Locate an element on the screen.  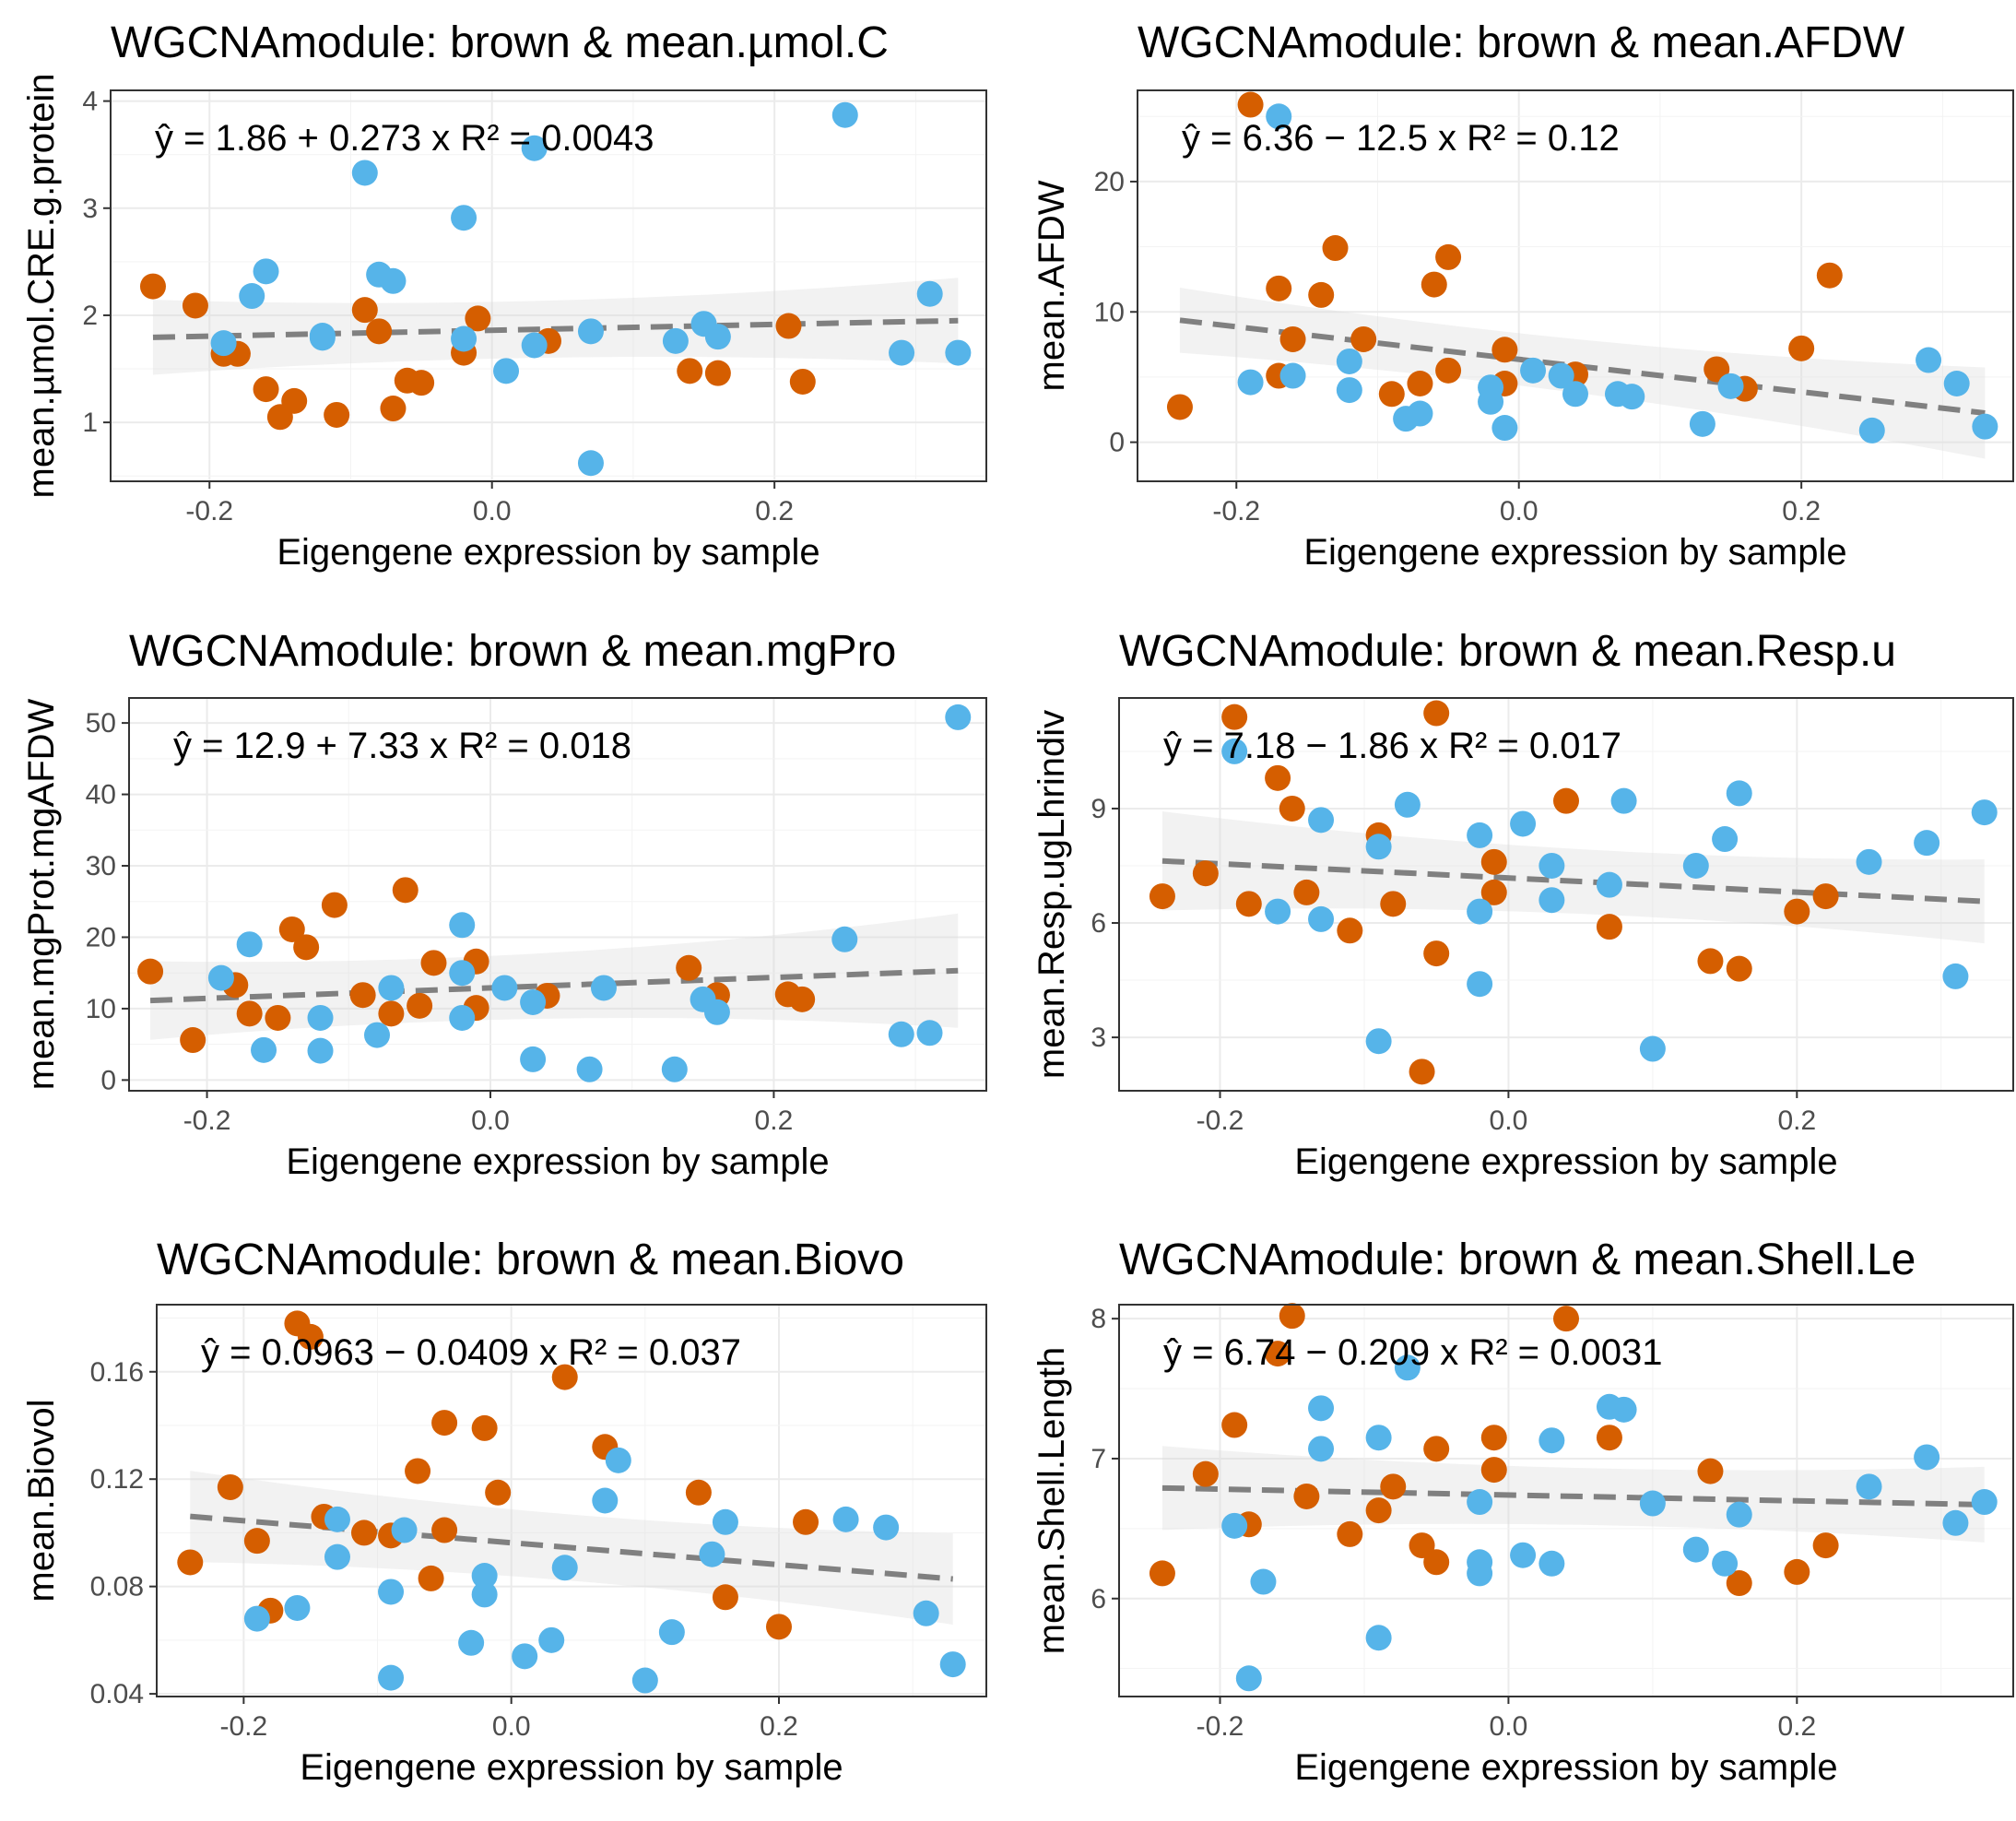
series-orange is located at coordinates (1494, 892).